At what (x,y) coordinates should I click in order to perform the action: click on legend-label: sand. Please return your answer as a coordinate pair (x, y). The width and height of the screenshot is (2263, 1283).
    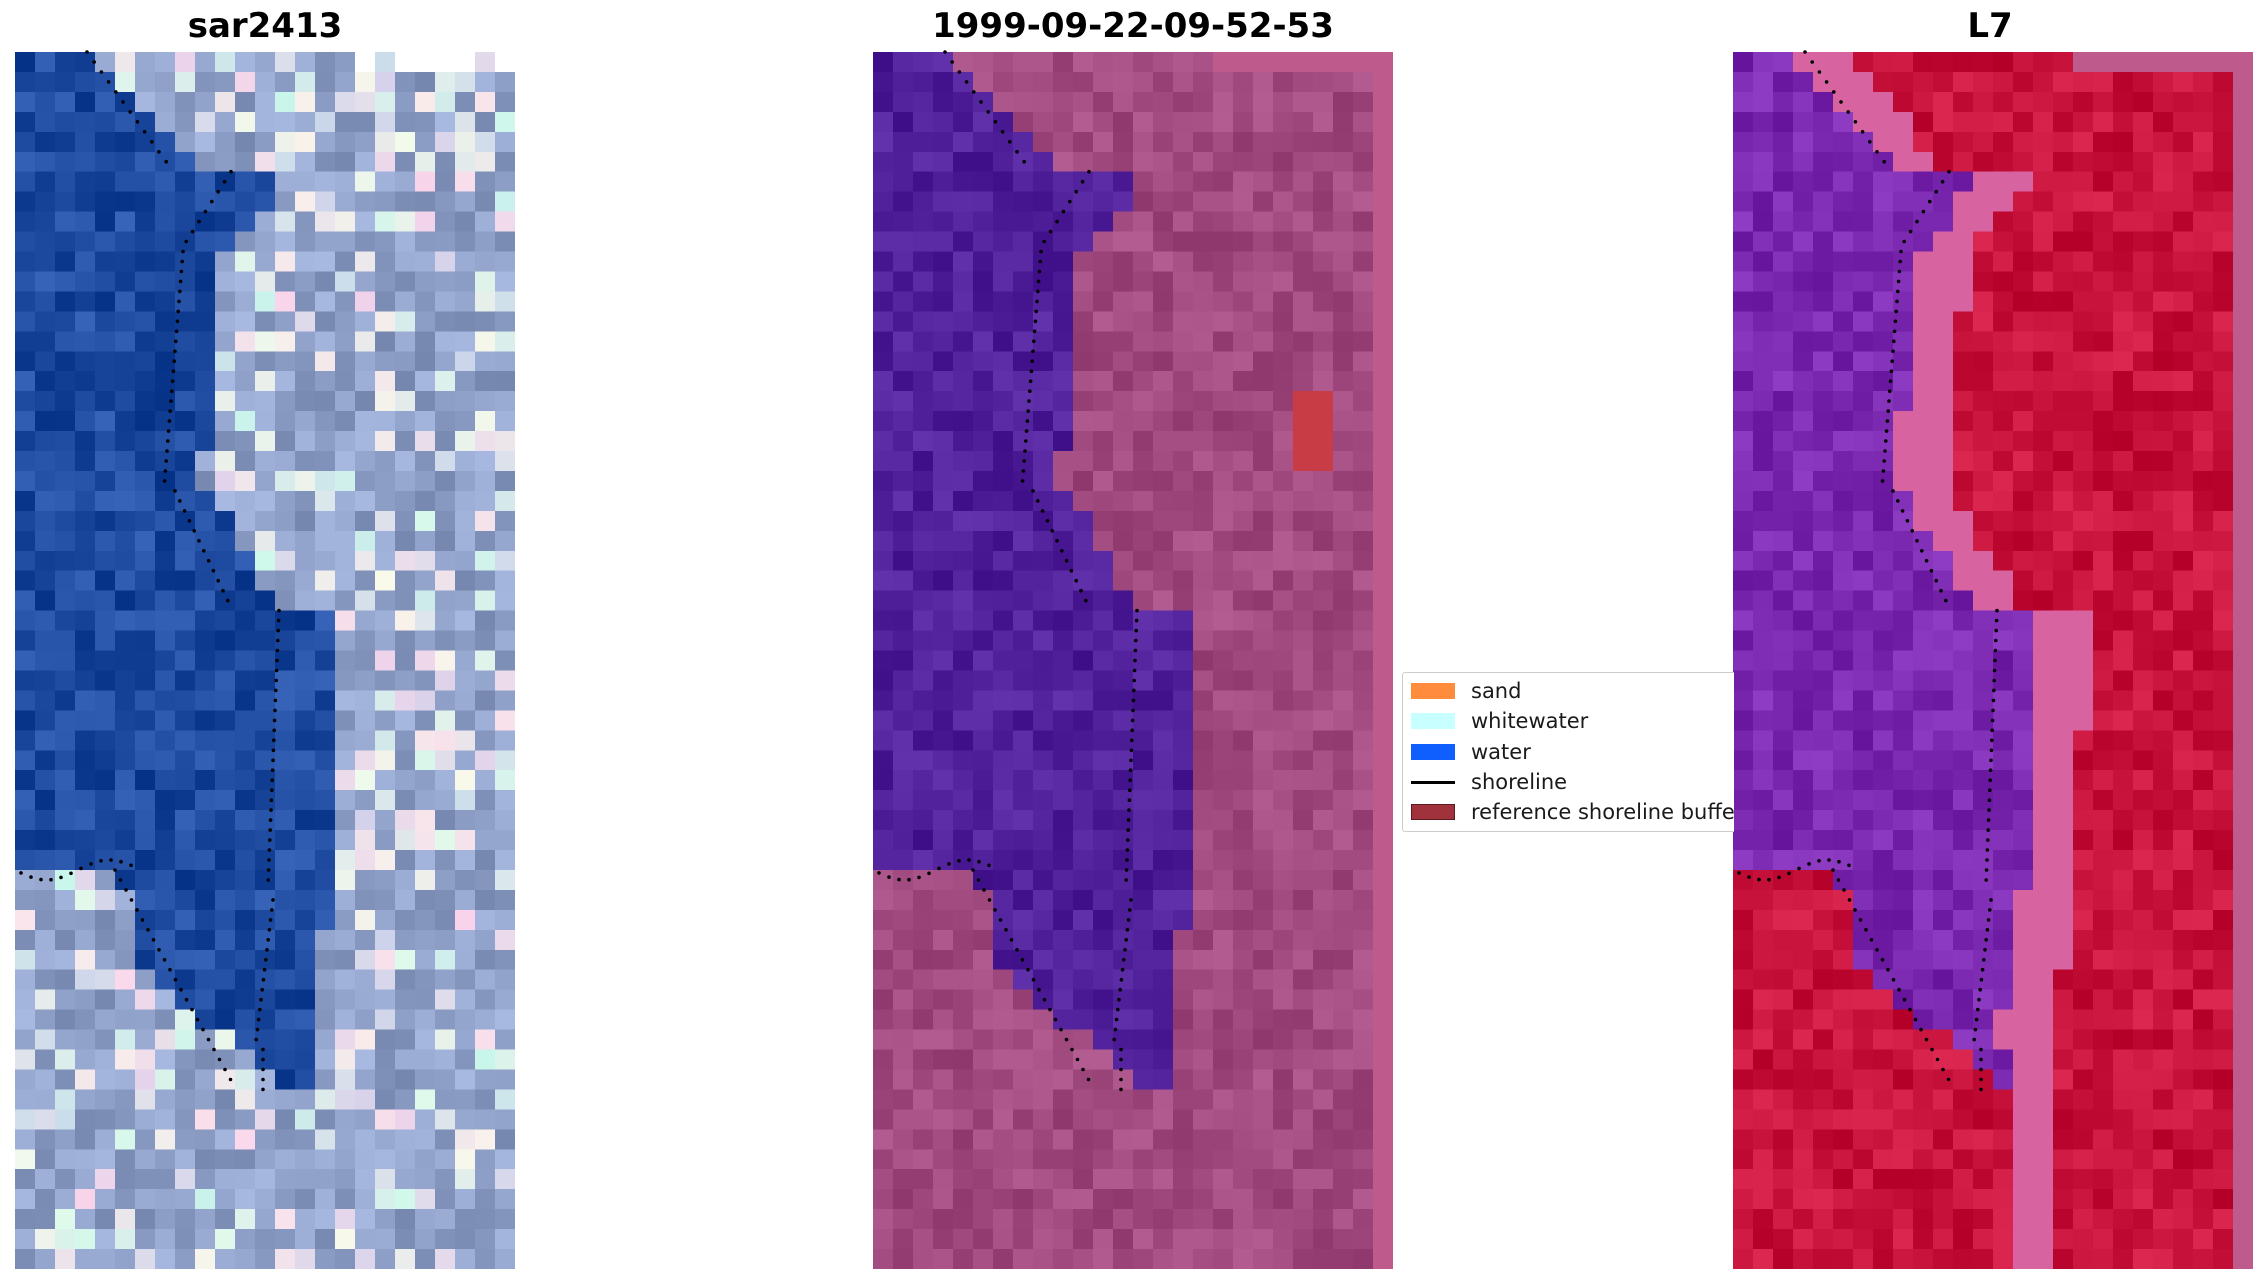
    Looking at the image, I should click on (1496, 691).